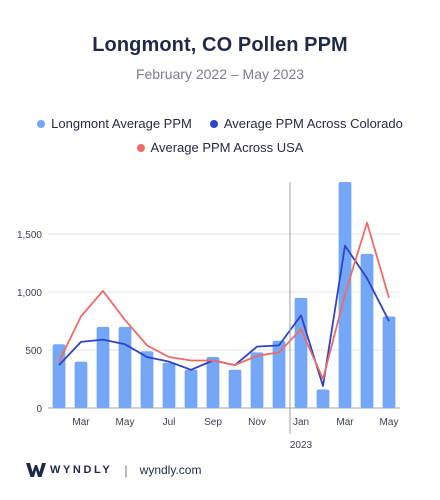 Image resolution: width=440 pixels, height=500 pixels. I want to click on y-tick-label: 1,000, so click(29, 293).